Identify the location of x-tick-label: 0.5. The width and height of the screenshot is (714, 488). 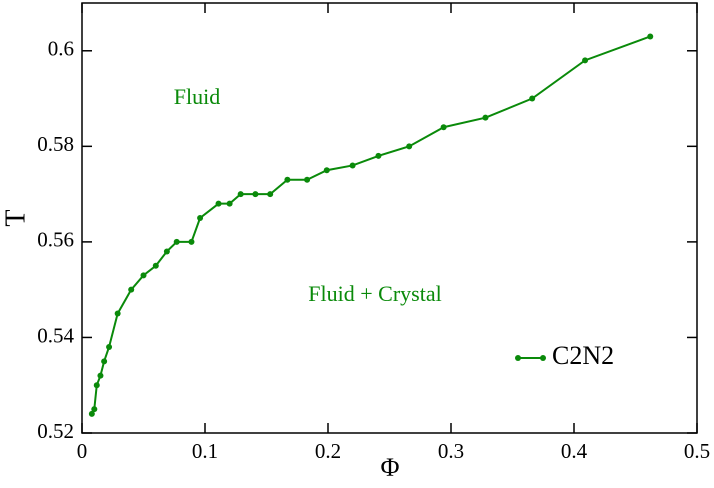
(697, 451).